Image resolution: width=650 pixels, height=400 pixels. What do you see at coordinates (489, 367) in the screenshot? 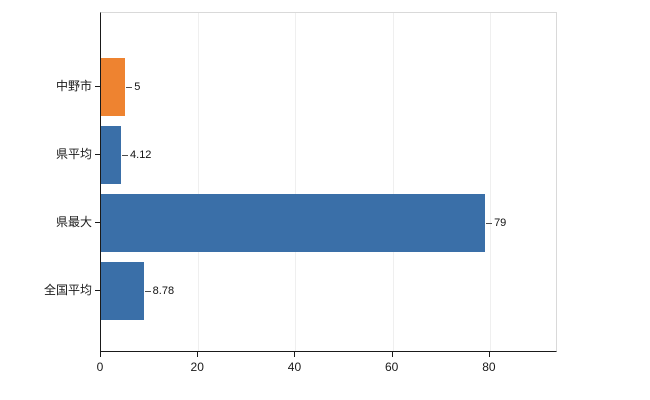
I see `x-tick-label: 80` at bounding box center [489, 367].